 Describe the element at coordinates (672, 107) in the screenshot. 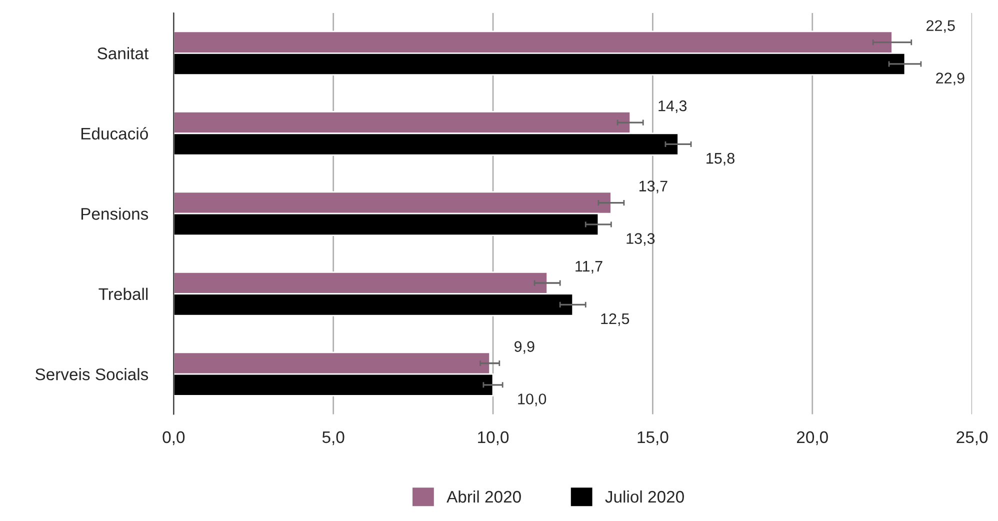

I see `data-label: 14,3` at that location.